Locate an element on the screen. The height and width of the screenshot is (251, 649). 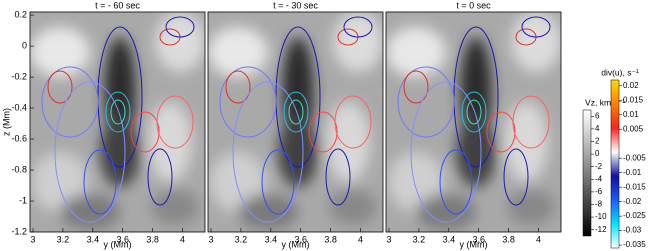
y-tick-label: 0 is located at coordinates (24, 45).